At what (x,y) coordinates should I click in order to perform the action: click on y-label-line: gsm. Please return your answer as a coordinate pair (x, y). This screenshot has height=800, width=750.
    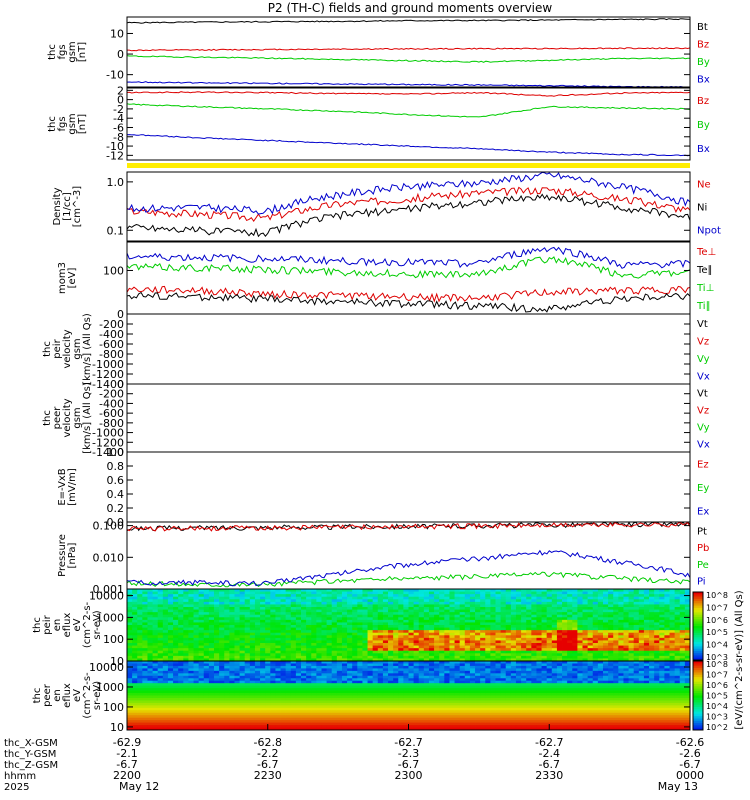
    Looking at the image, I should click on (72, 123).